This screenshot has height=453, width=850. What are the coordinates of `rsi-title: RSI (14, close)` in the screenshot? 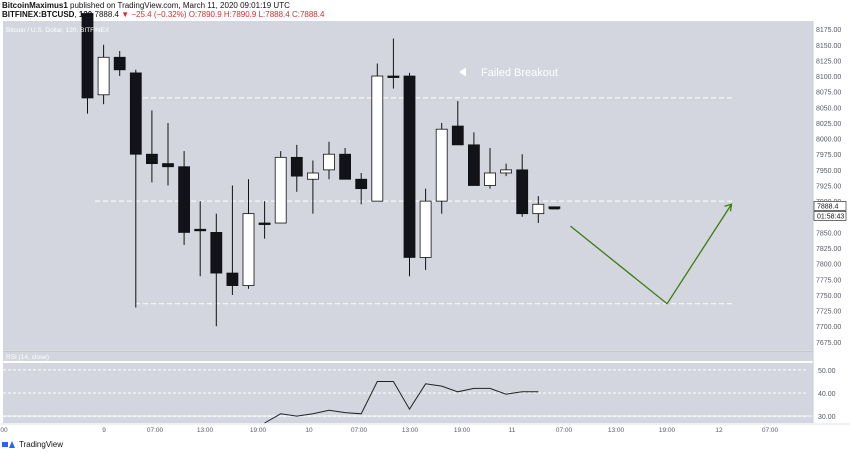 It's located at (27, 357).